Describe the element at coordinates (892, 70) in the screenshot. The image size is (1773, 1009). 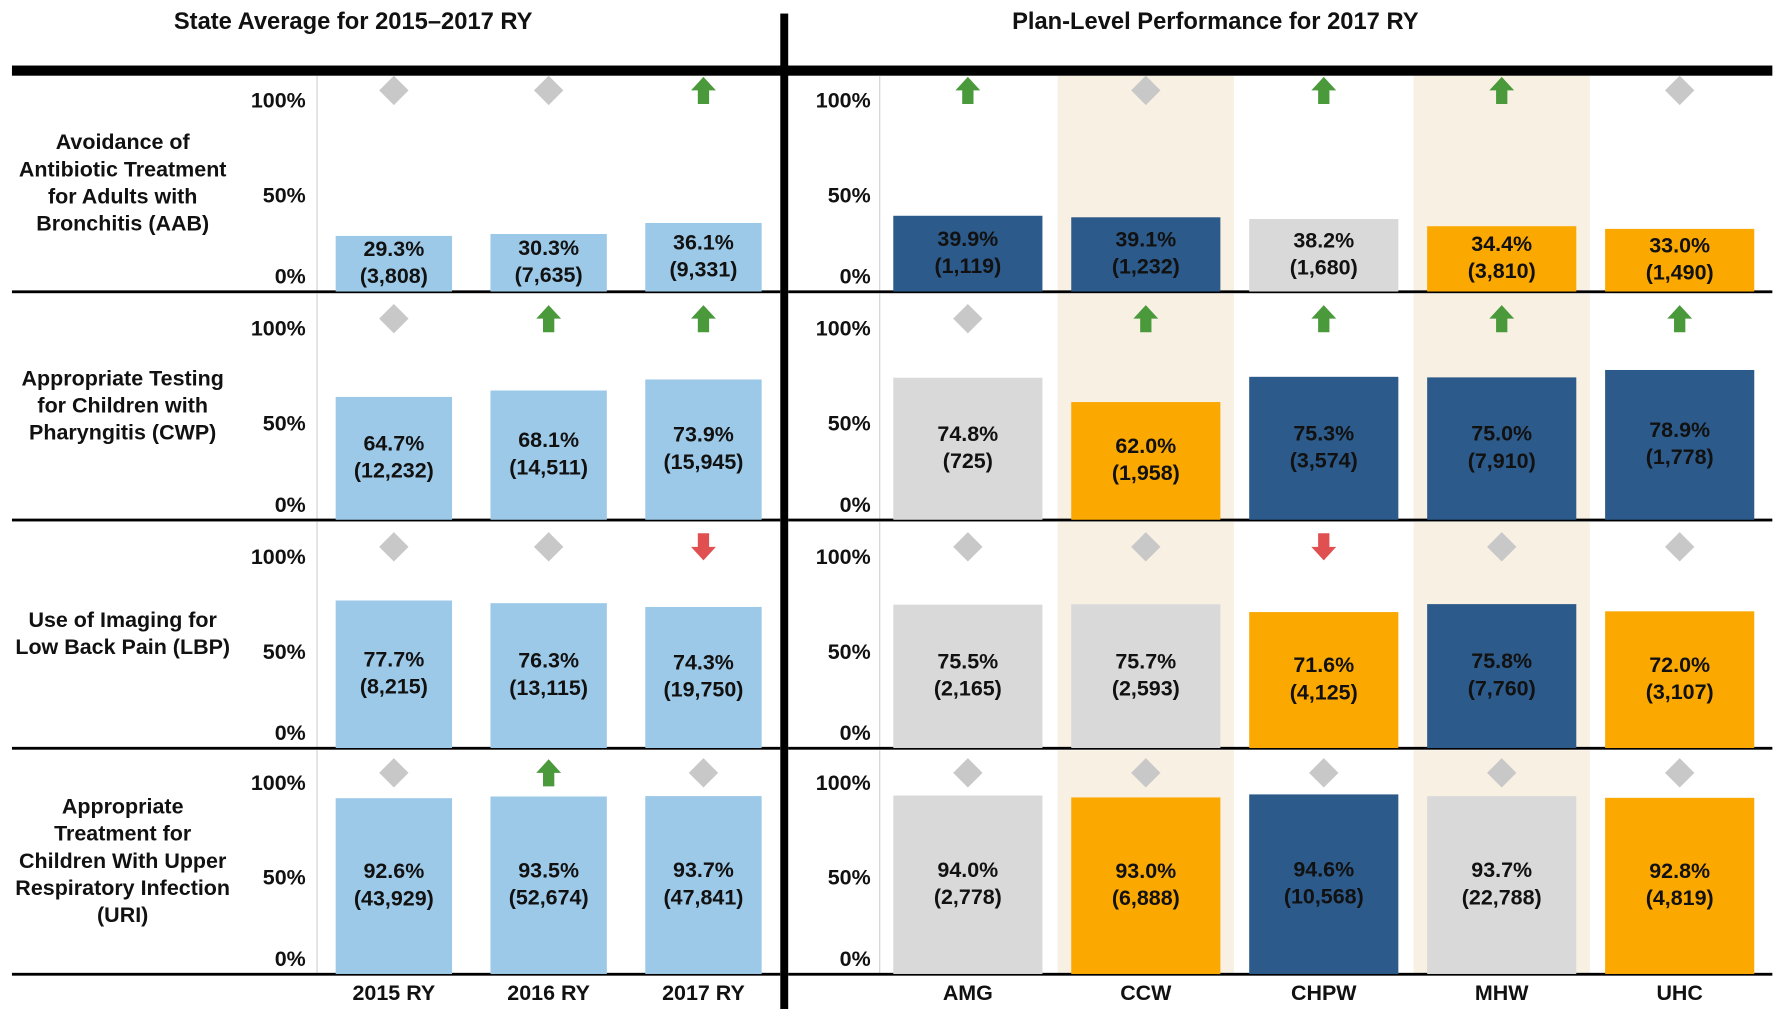
I see `header-rule` at that location.